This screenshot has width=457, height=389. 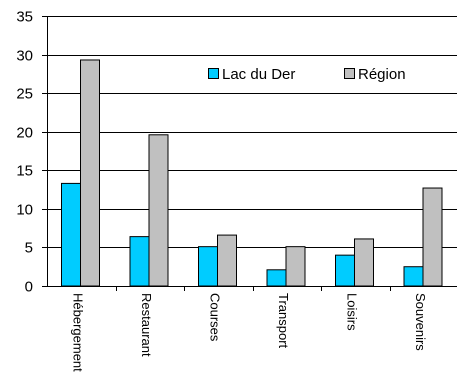 What do you see at coordinates (24, 94) in the screenshot?
I see `y-tick-label: 25` at bounding box center [24, 94].